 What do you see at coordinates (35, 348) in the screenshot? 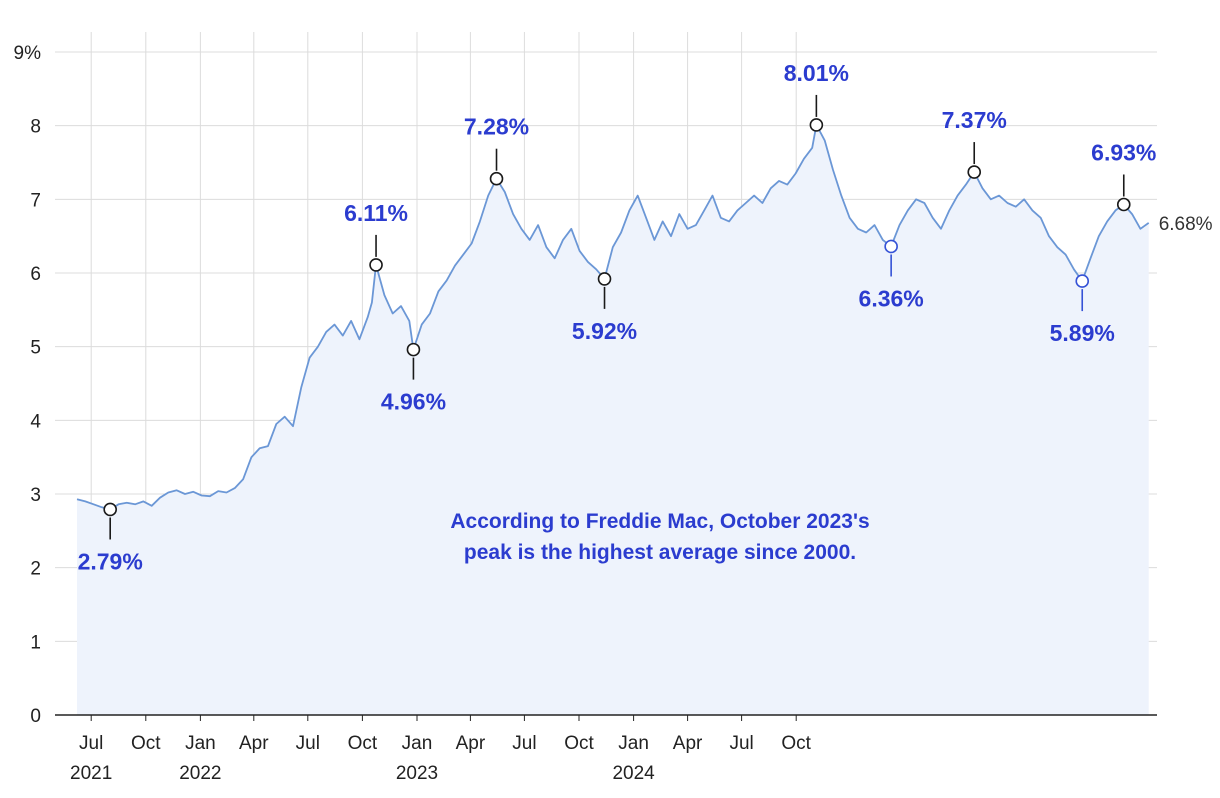
I see `y-tick-label: 5` at bounding box center [35, 348].